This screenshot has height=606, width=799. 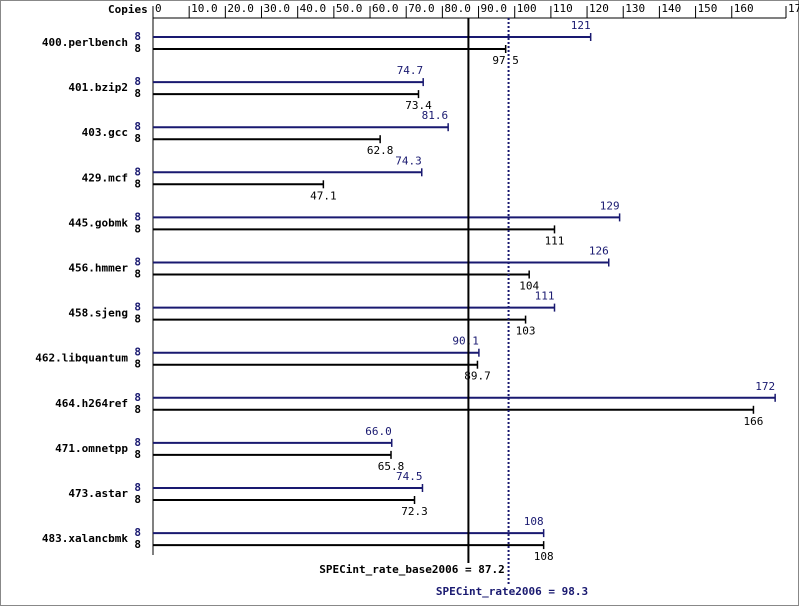 I want to click on category-label: 445.gobmk, so click(x=98, y=222).